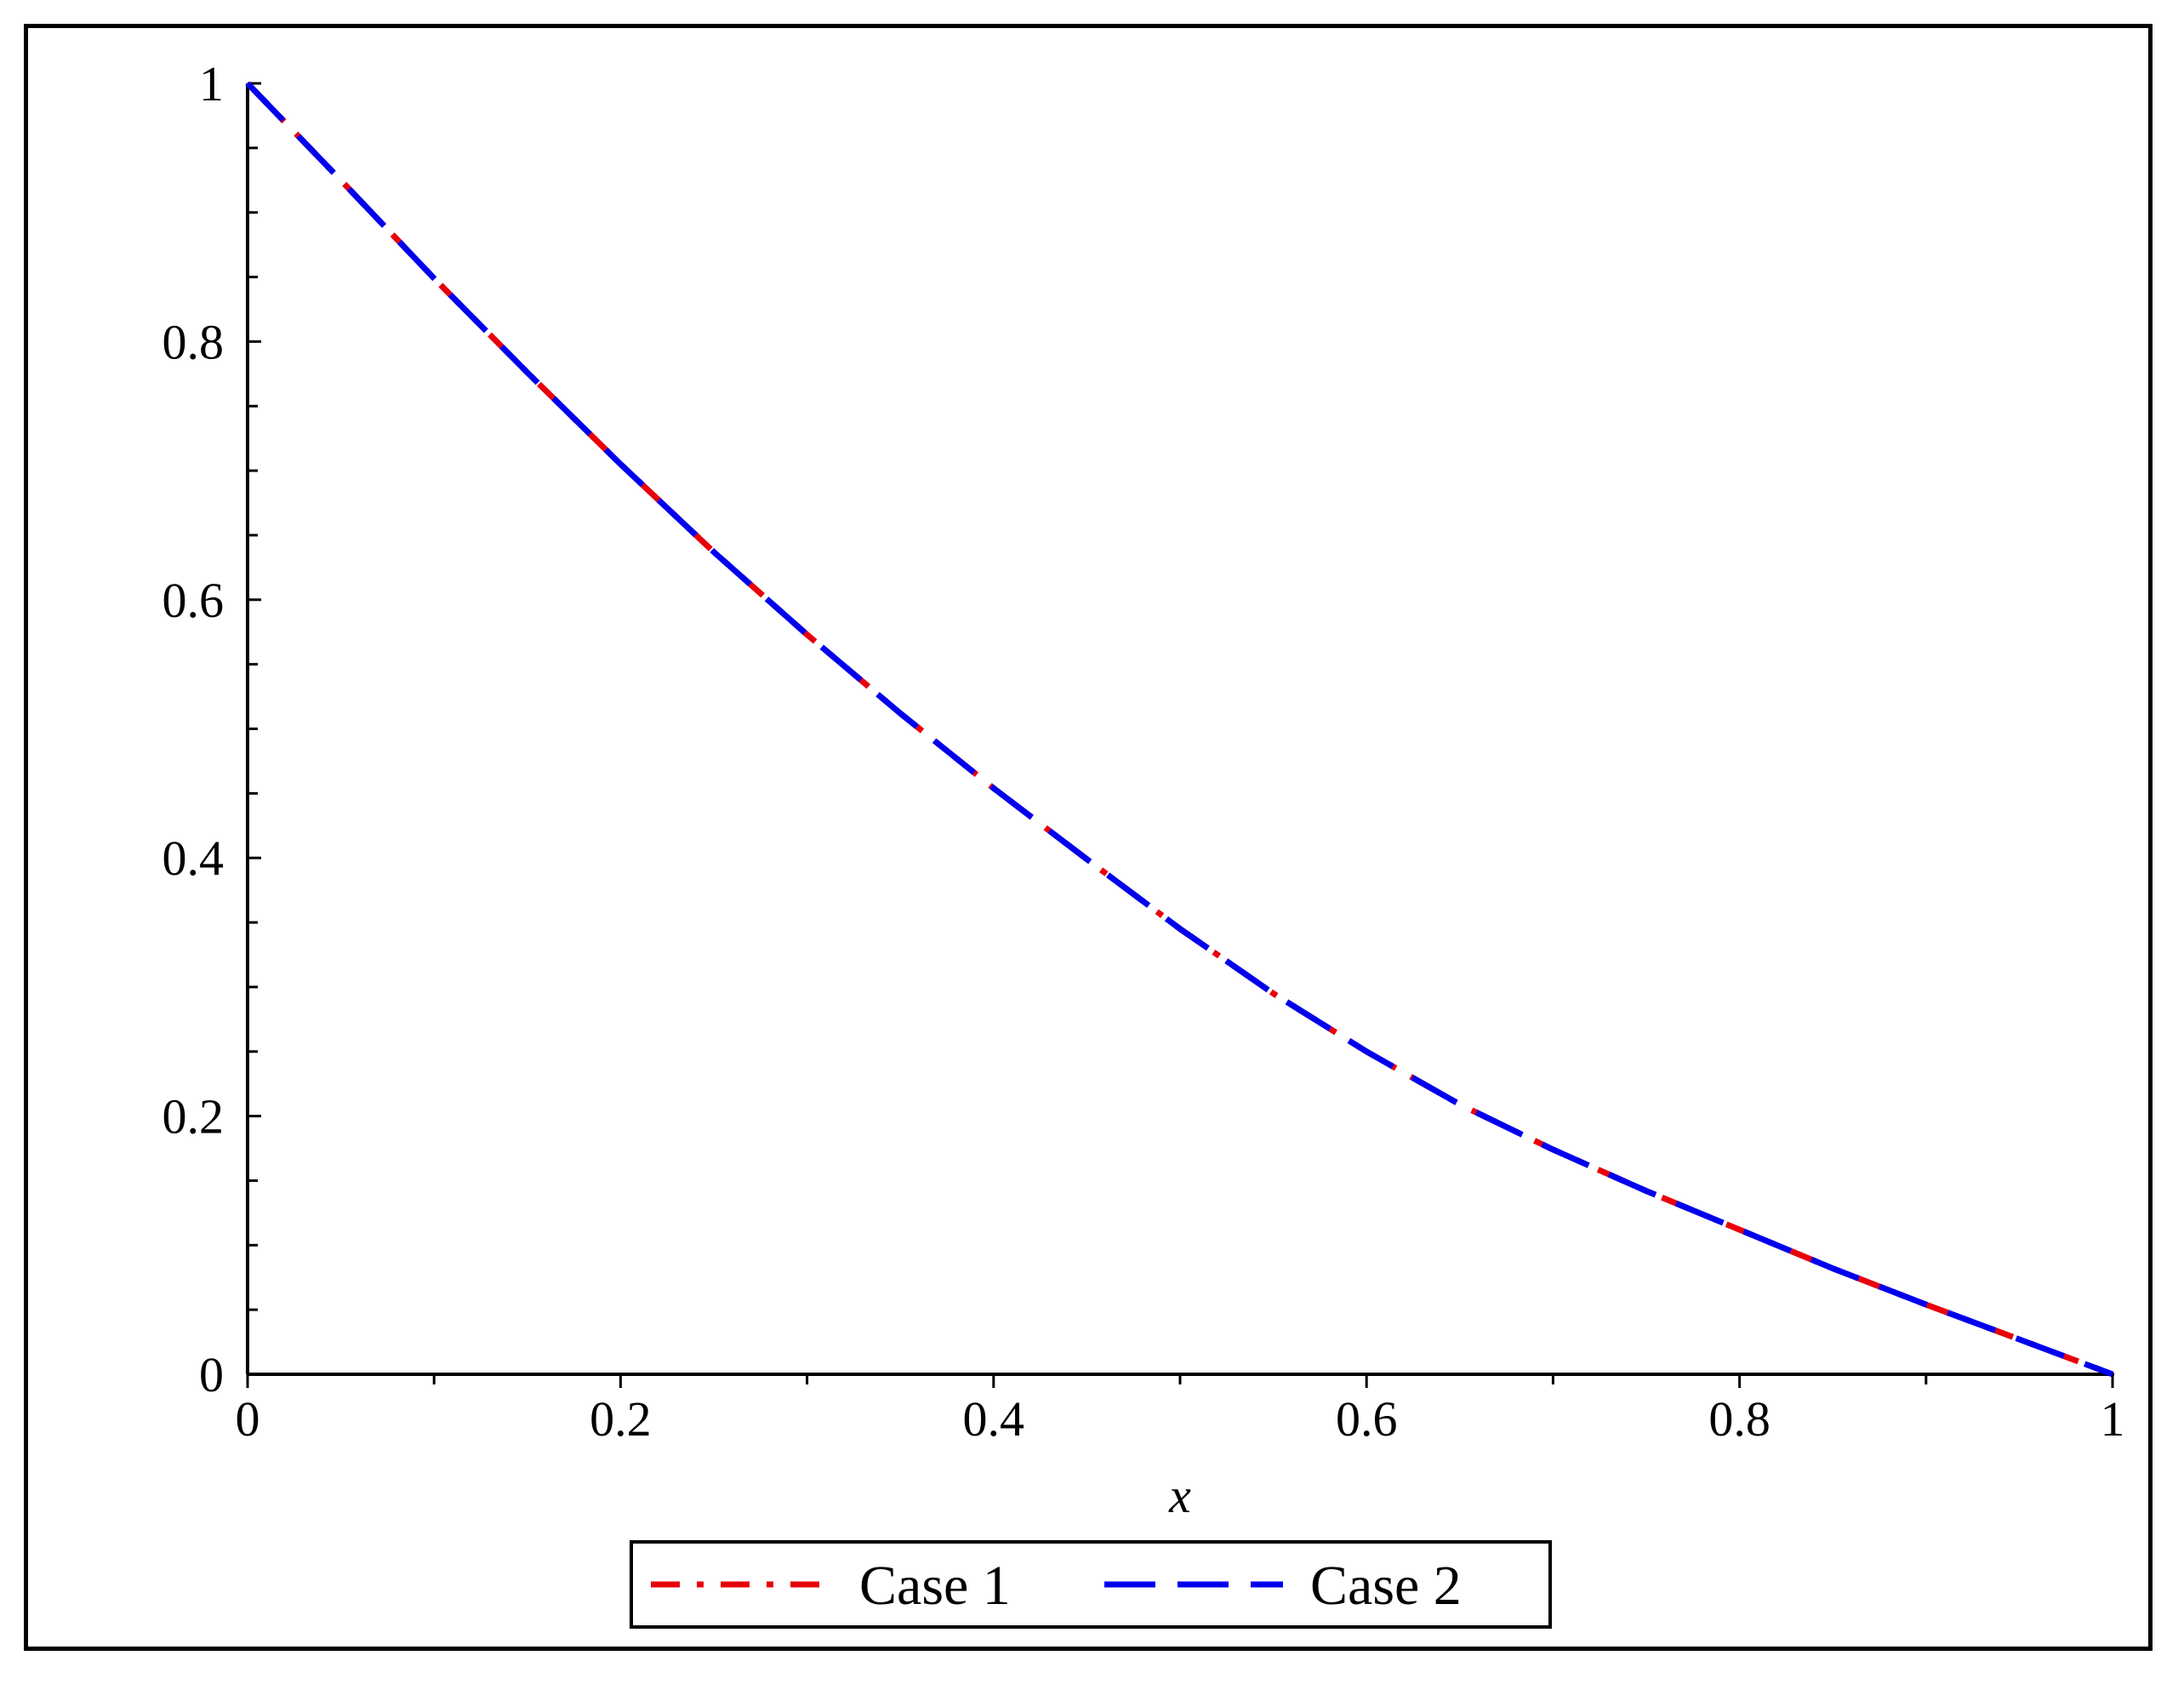 This screenshot has height=1684, width=2184. What do you see at coordinates (194, 1117) in the screenshot?
I see `y-tick-label: 0.2` at bounding box center [194, 1117].